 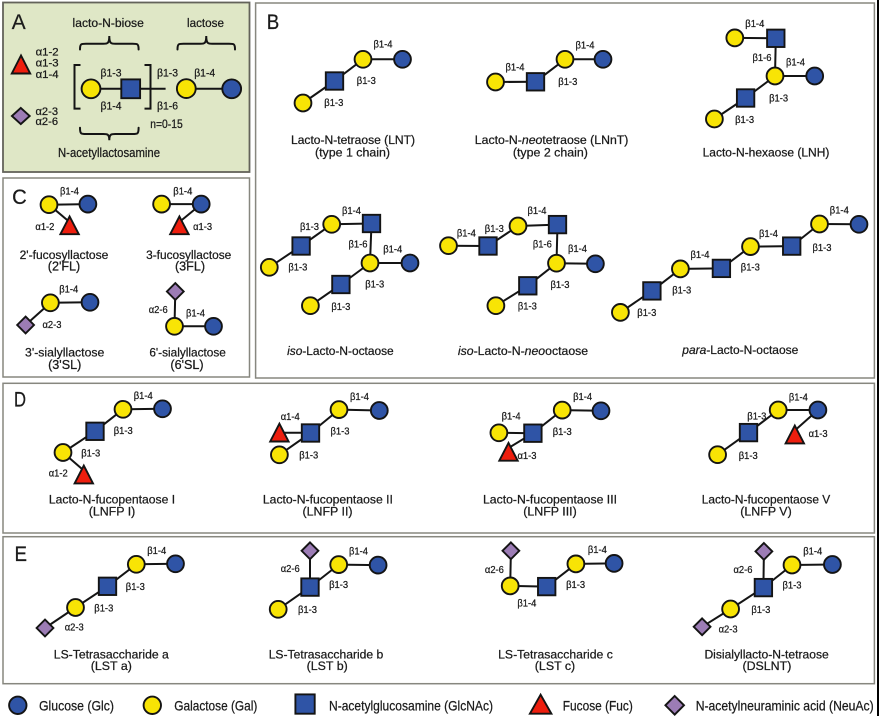 I want to click on svg-text: Lacto-N-fucopentaose II, so click(x=328, y=500).